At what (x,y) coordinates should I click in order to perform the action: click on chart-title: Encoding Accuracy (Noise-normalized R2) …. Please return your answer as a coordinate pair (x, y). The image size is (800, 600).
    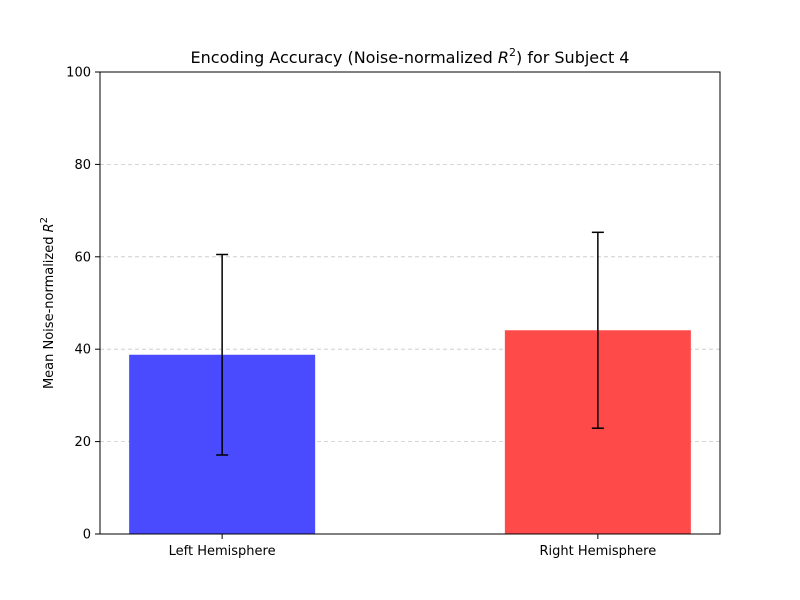
    Looking at the image, I should click on (410, 56).